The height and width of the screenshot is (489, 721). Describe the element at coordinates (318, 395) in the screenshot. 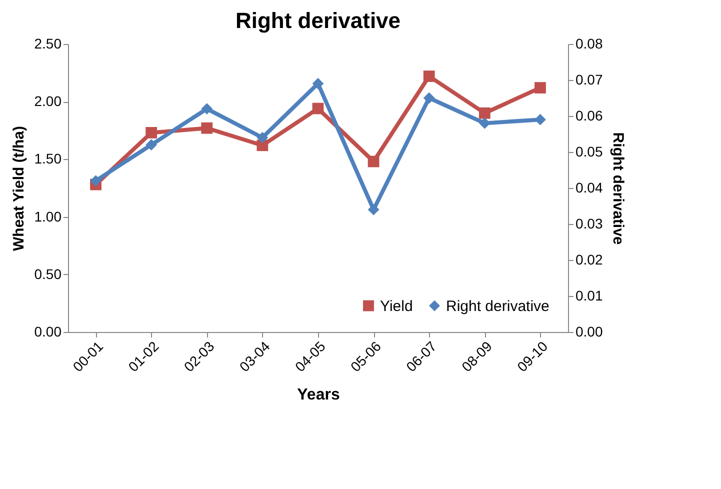

I see `x-axis-title: Years` at that location.